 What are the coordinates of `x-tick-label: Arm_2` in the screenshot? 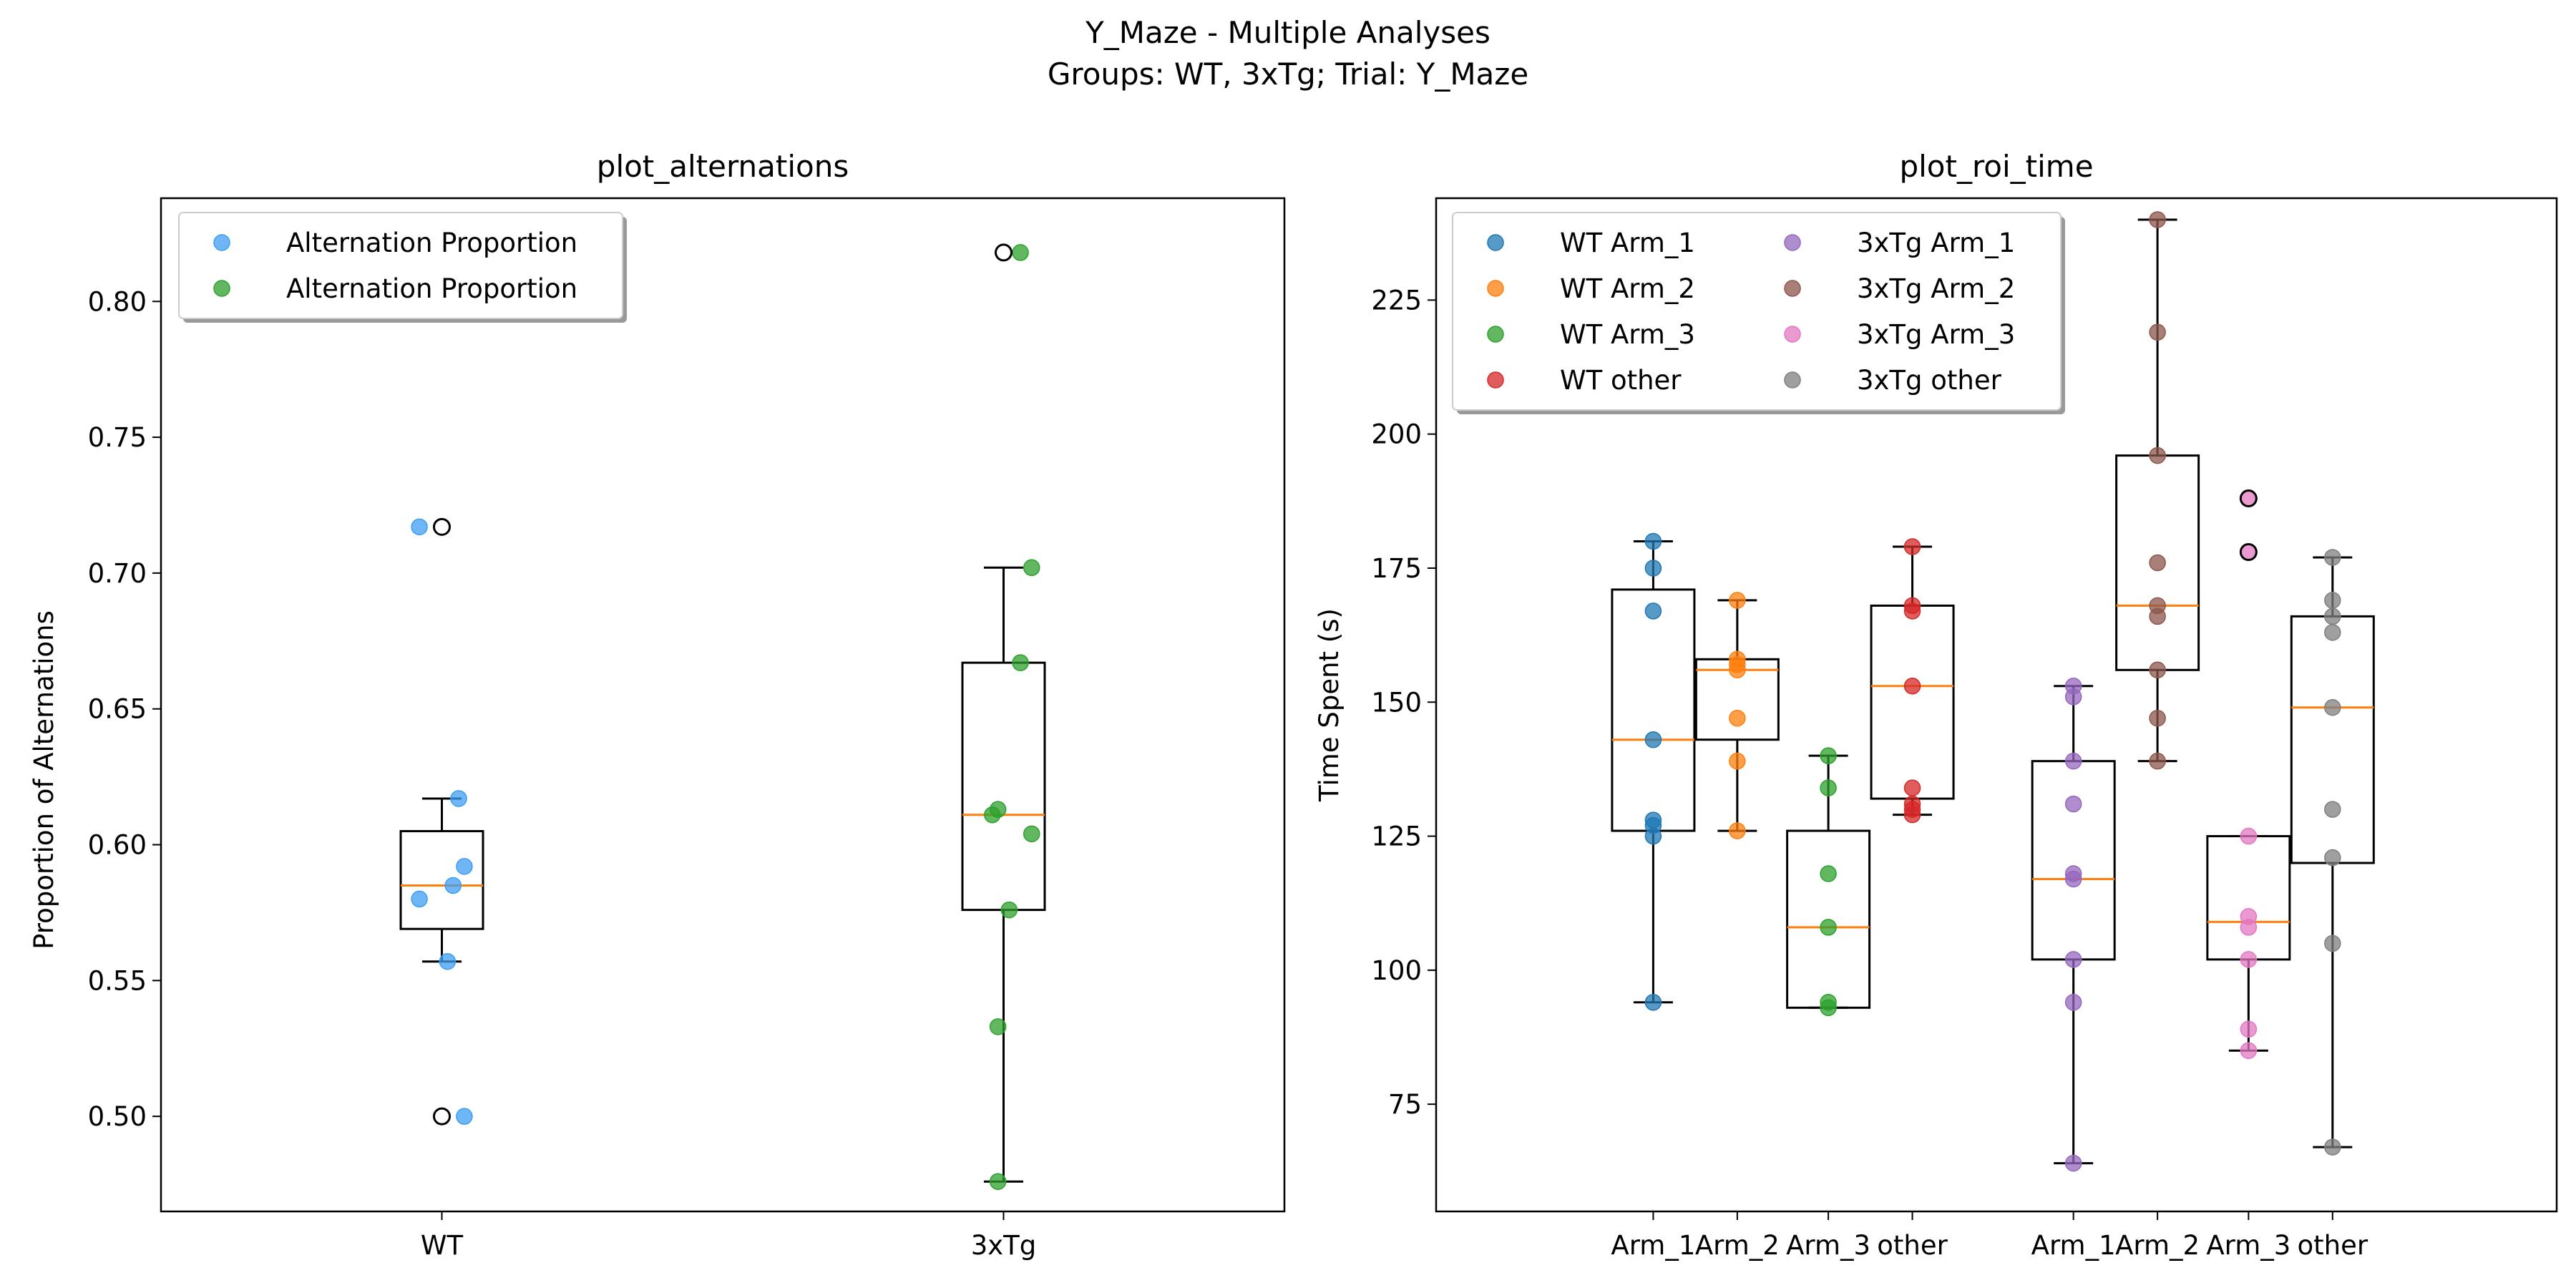 It's located at (2157, 1245).